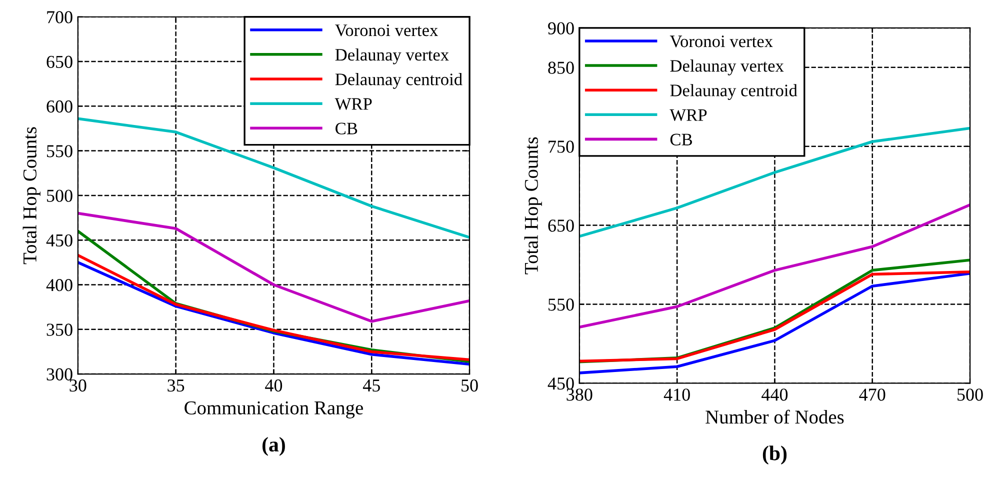  Describe the element at coordinates (59, 17) in the screenshot. I see `y-tick-label: 700` at that location.